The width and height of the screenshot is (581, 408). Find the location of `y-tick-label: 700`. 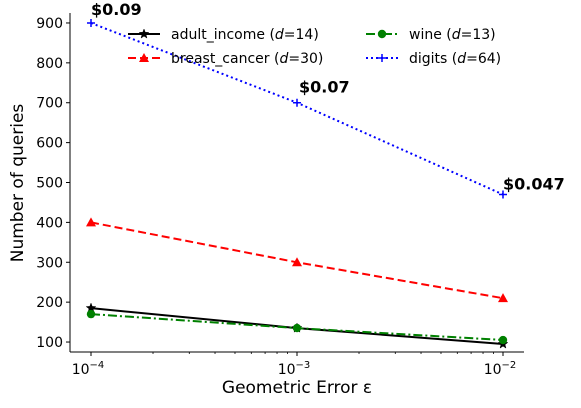

y-tick-label: 700 is located at coordinates (49, 104).